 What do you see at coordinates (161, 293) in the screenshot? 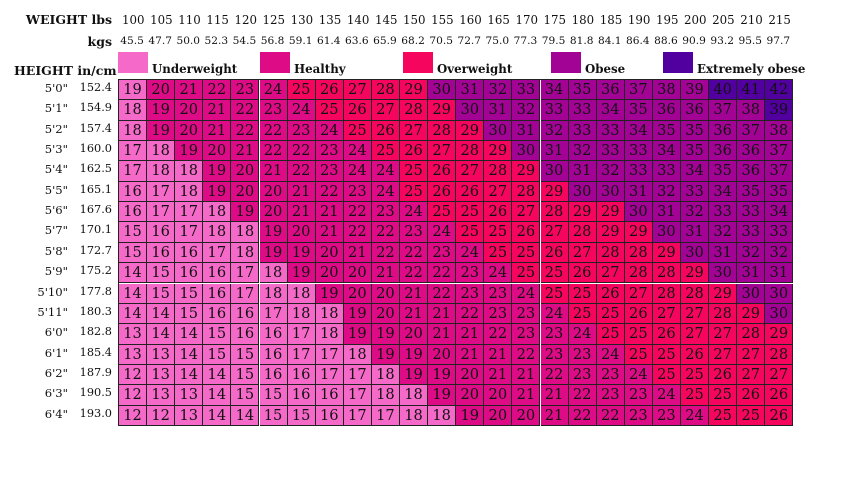
I see `bmi-cell: 15` at bounding box center [161, 293].